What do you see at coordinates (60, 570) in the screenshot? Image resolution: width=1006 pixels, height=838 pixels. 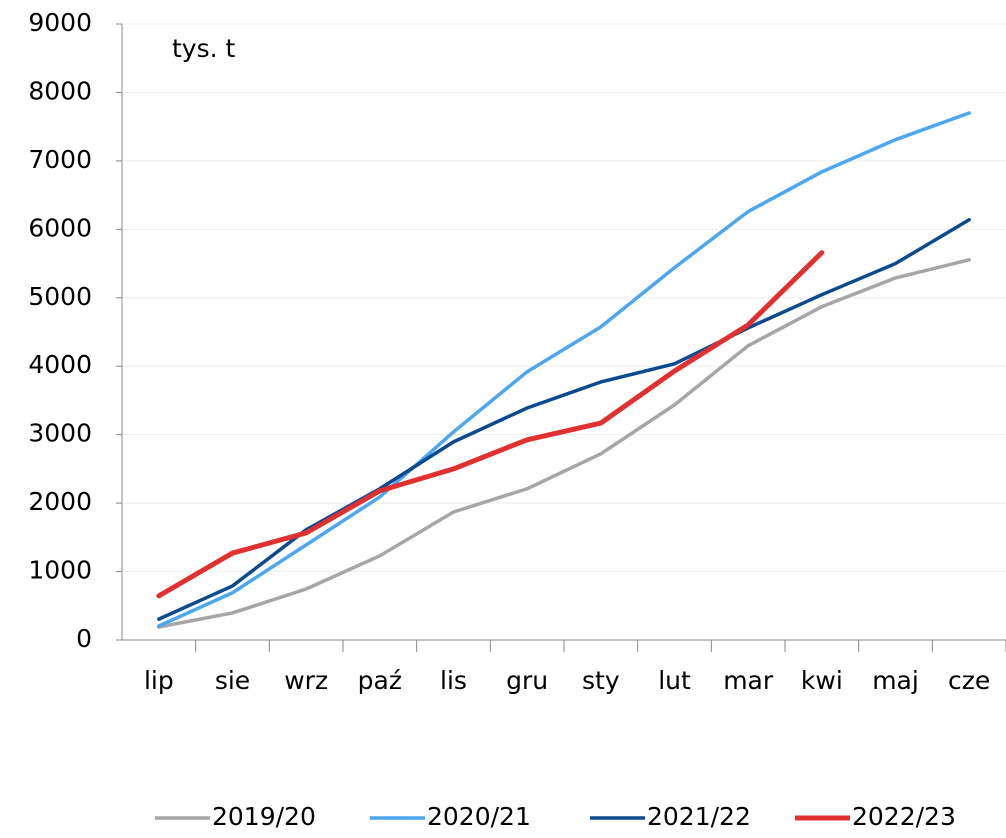 I see `y-tick-label: 1000` at bounding box center [60, 570].